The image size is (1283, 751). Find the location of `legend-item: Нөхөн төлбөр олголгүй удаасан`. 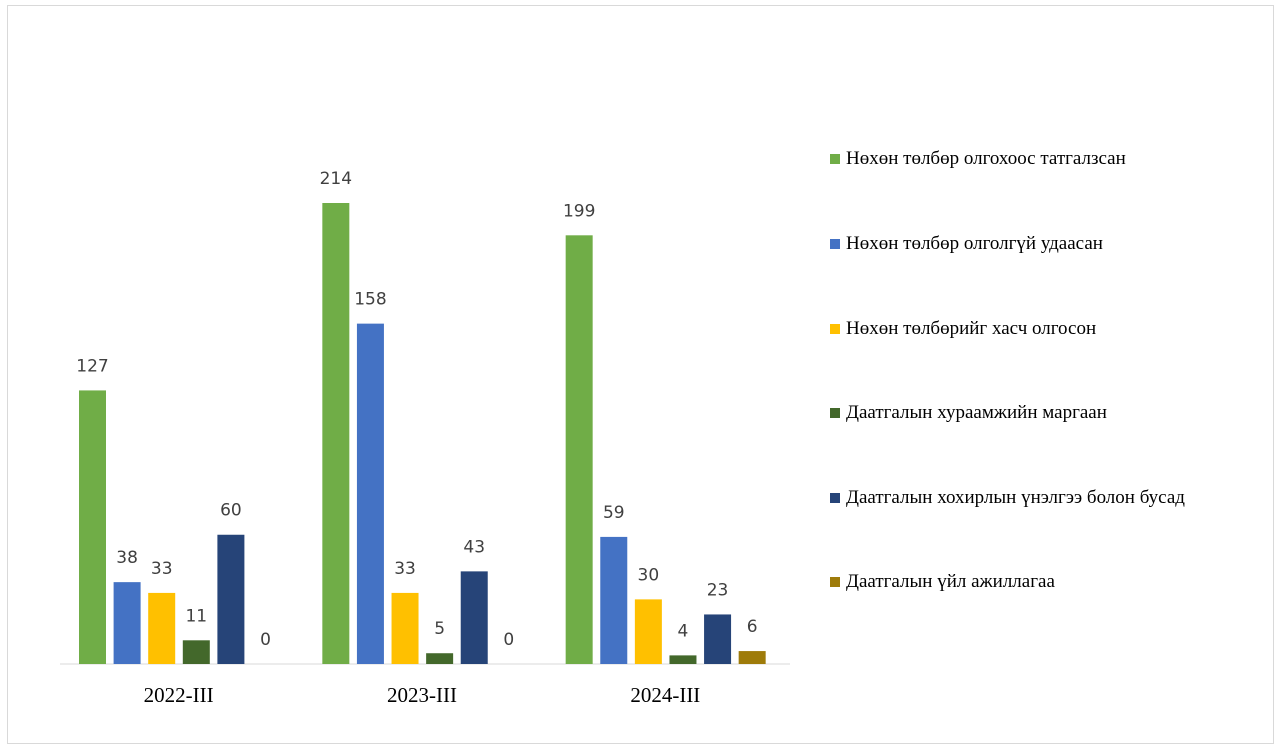

legend-item: Нөхөн төлбөр олголгүй удаасан is located at coordinates (1040, 244).